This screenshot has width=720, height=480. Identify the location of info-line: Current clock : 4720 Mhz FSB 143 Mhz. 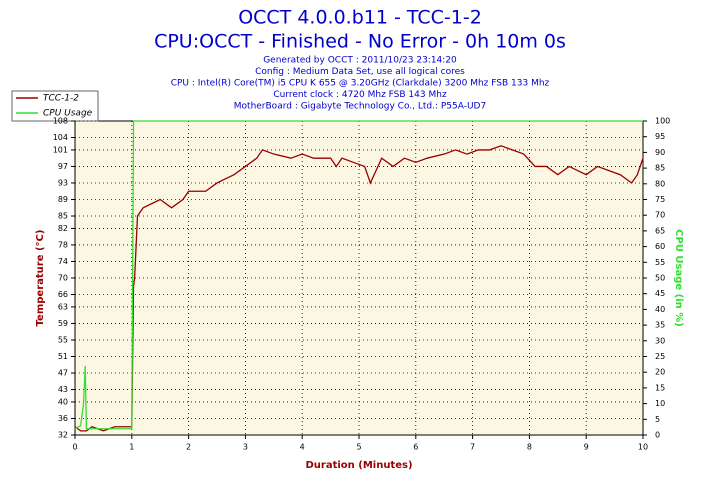
(360, 95).